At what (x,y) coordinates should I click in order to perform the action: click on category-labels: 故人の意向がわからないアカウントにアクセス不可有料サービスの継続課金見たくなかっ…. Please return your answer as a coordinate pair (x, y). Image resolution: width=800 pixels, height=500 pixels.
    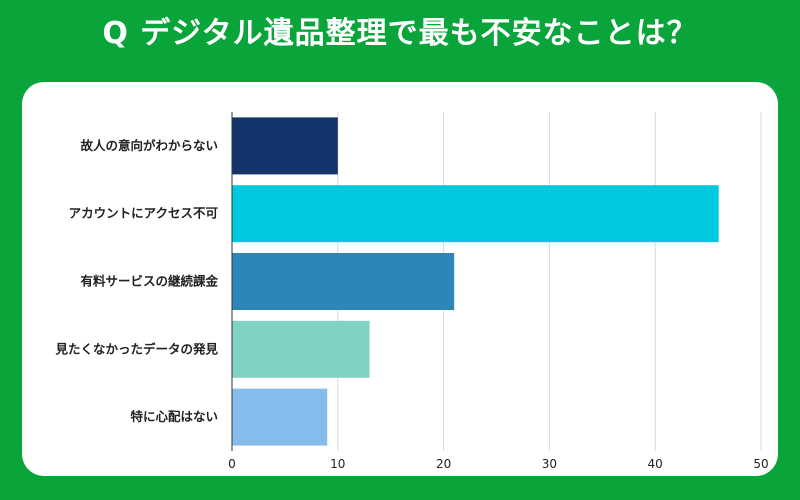
    Looking at the image, I should click on (136, 281).